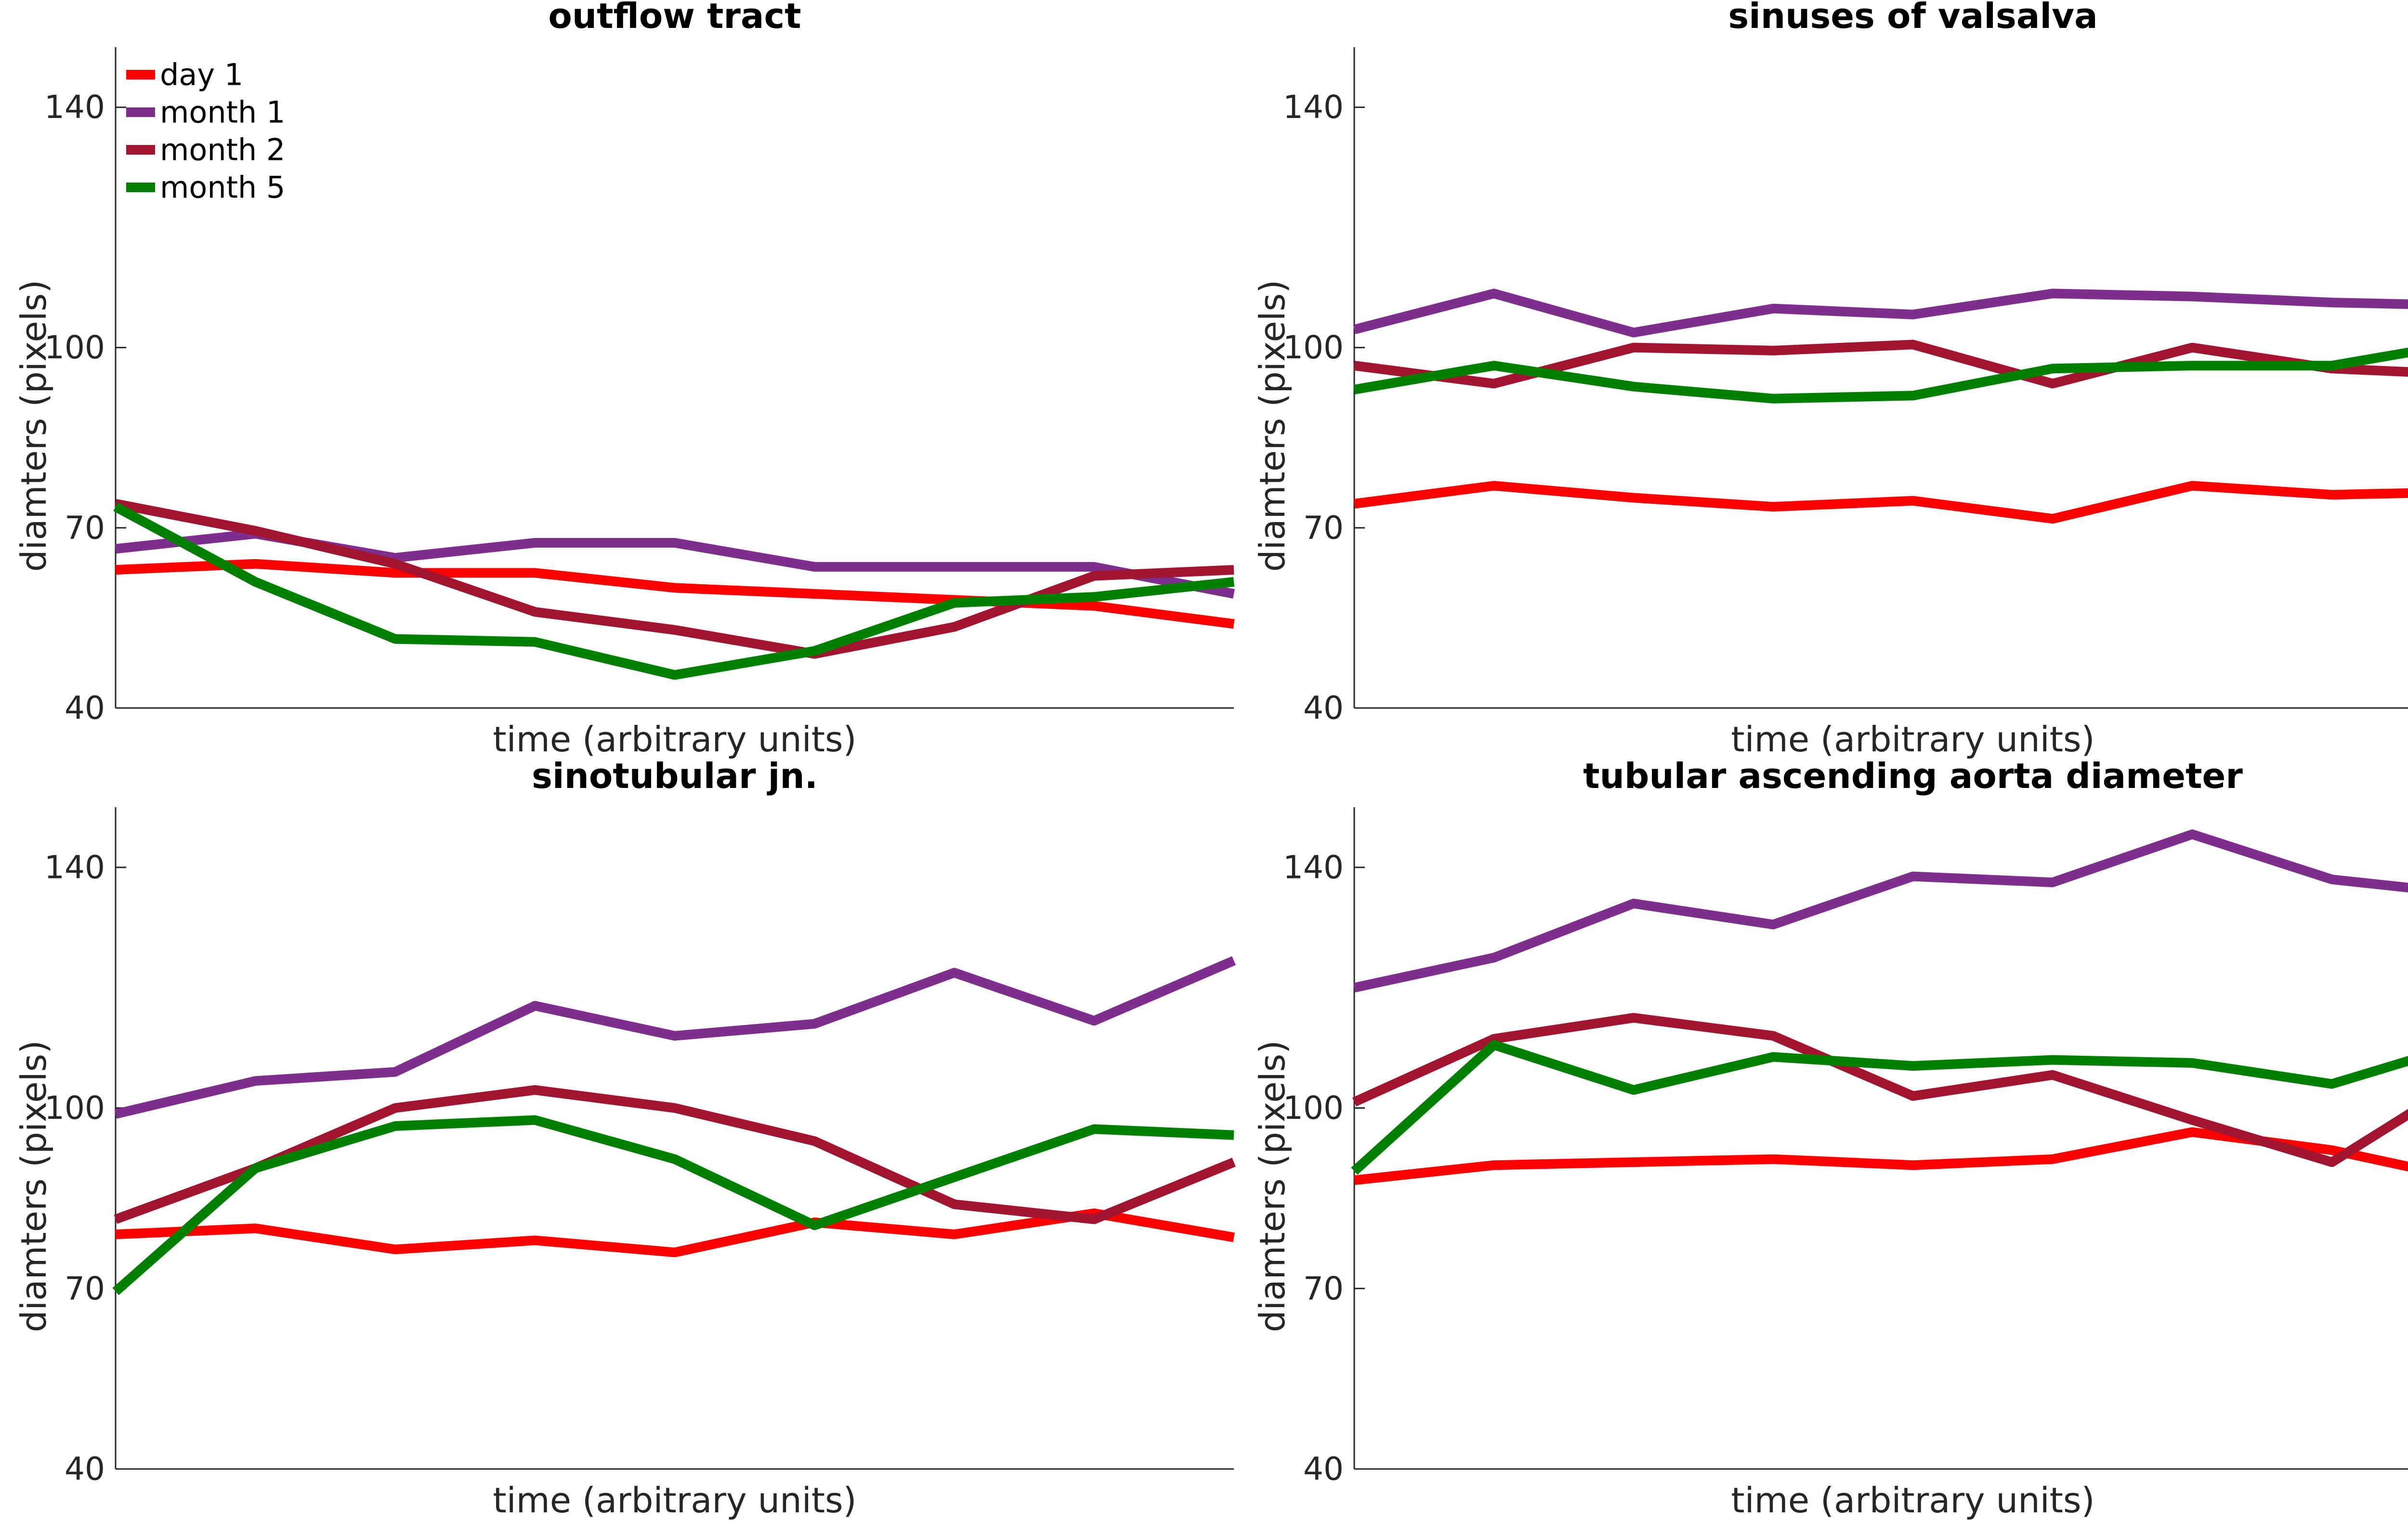  Describe the element at coordinates (201, 74) in the screenshot. I see `legend-label: day 1` at that location.